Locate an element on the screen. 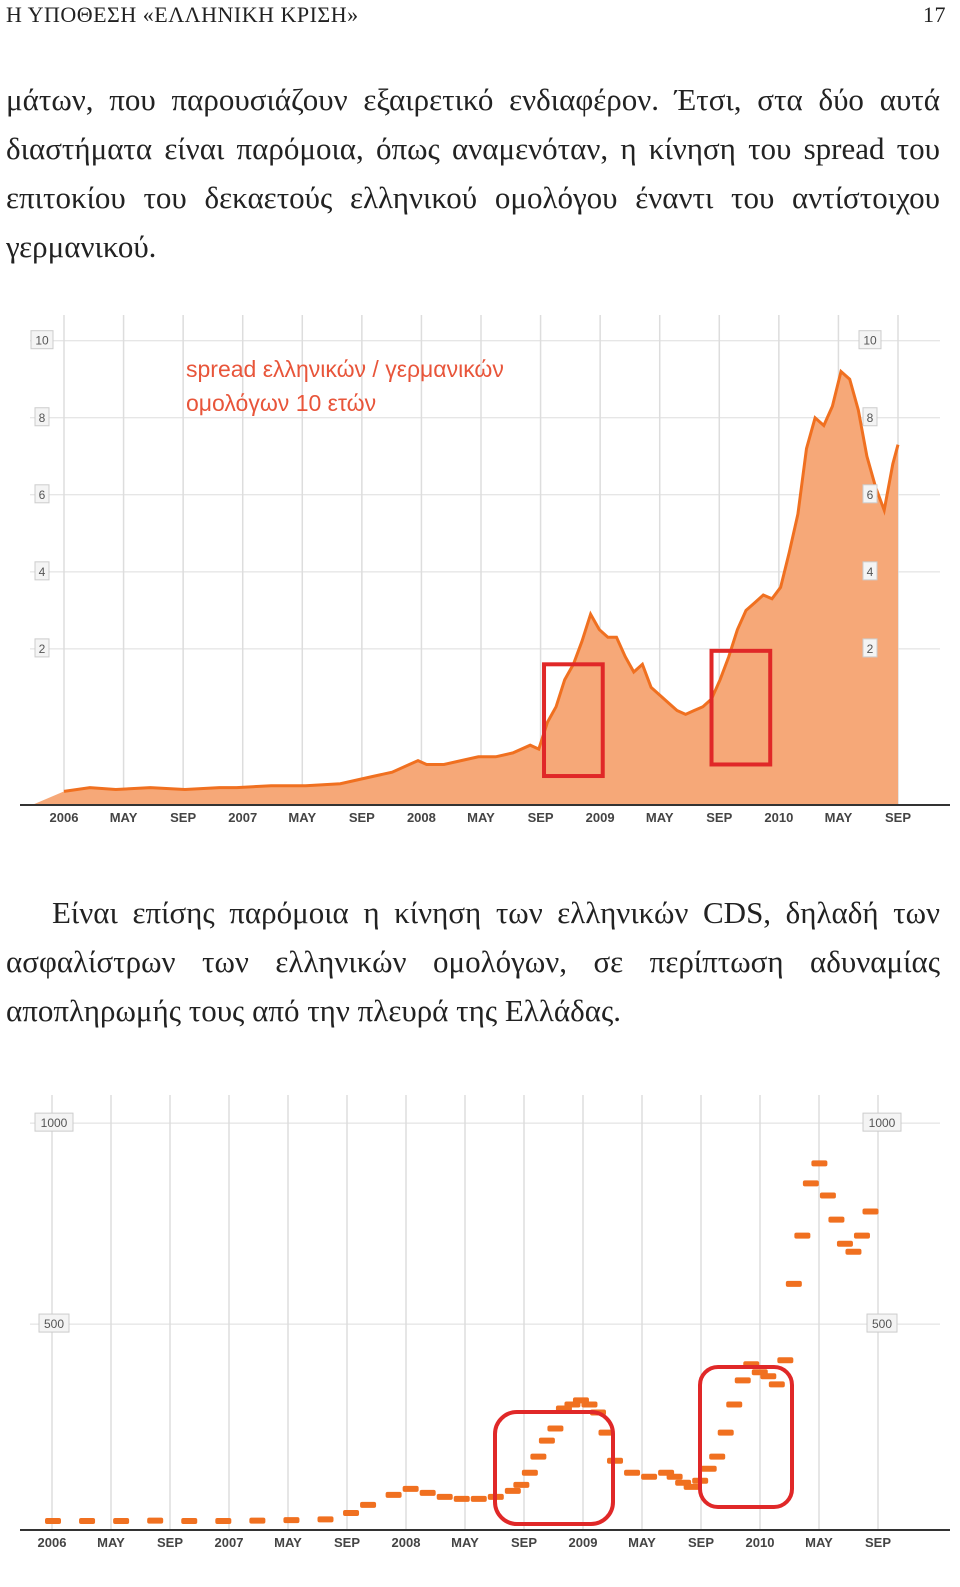 The width and height of the screenshot is (960, 1587). annotation-line-2: ομολόγων 10 ετών is located at coordinates (281, 403).